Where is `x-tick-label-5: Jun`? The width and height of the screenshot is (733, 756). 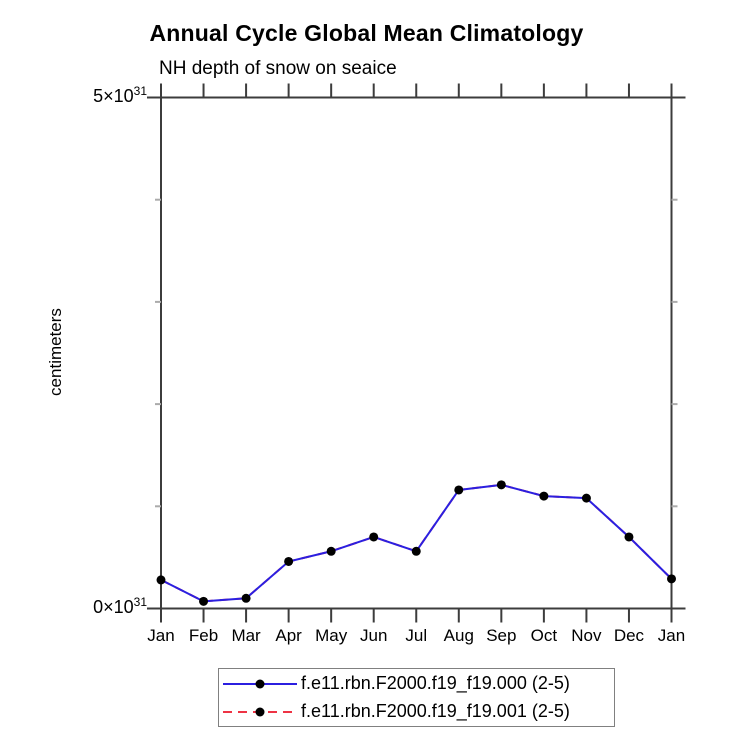 x-tick-label-5: Jun is located at coordinates (373, 635).